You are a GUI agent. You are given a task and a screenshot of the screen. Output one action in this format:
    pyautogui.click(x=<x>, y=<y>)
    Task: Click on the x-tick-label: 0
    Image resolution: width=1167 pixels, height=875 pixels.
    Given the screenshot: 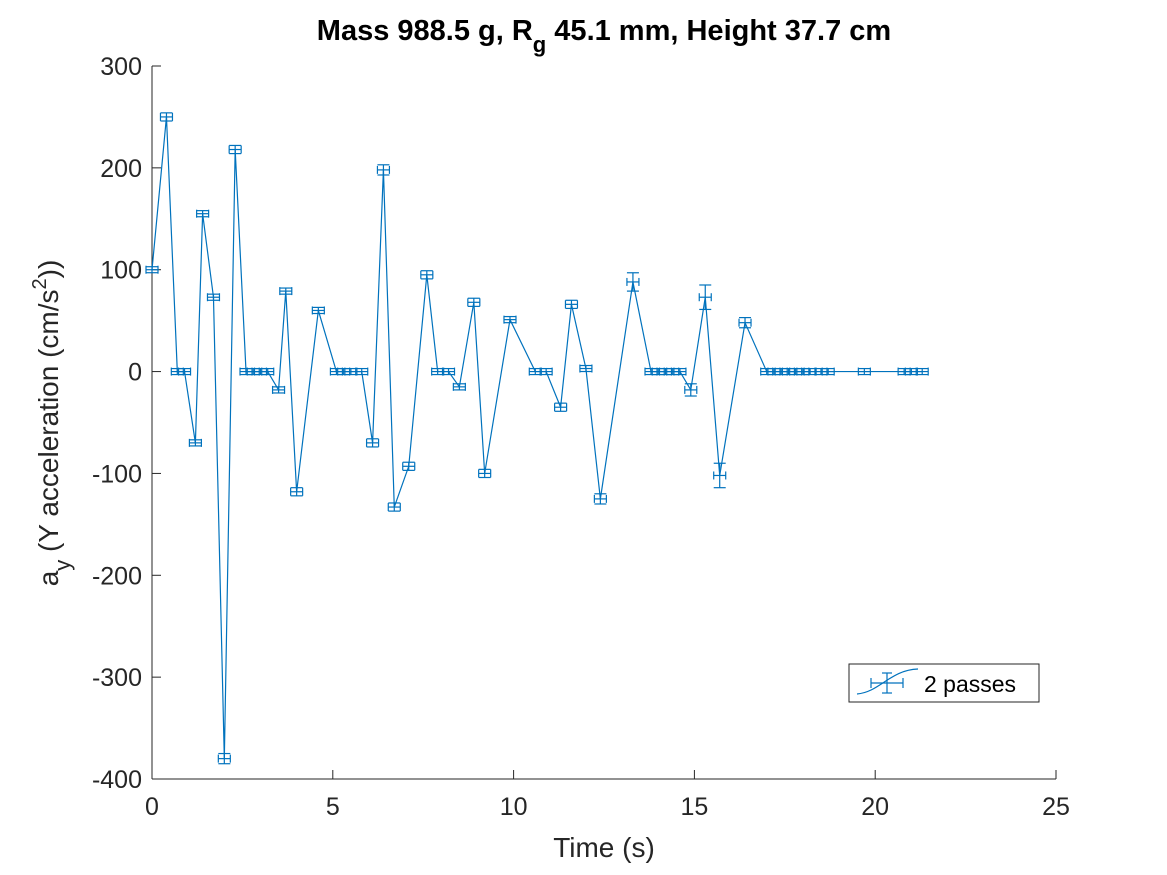 What is the action you would take?
    pyautogui.click(x=152, y=807)
    